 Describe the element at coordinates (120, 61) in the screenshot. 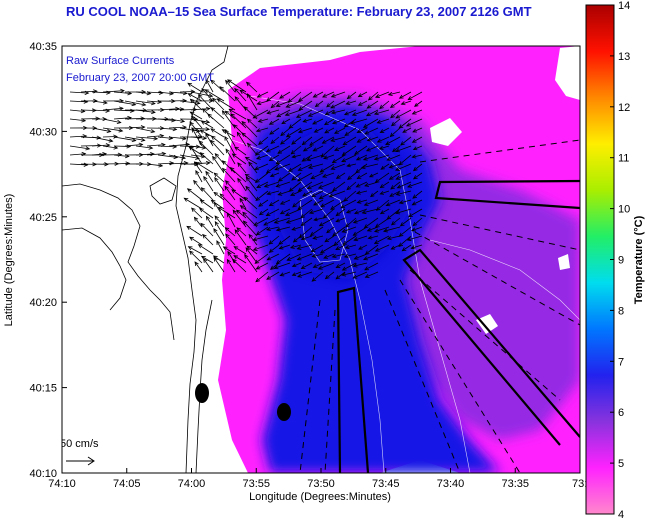

I see `overlay-line1: Raw Surface Currents` at that location.